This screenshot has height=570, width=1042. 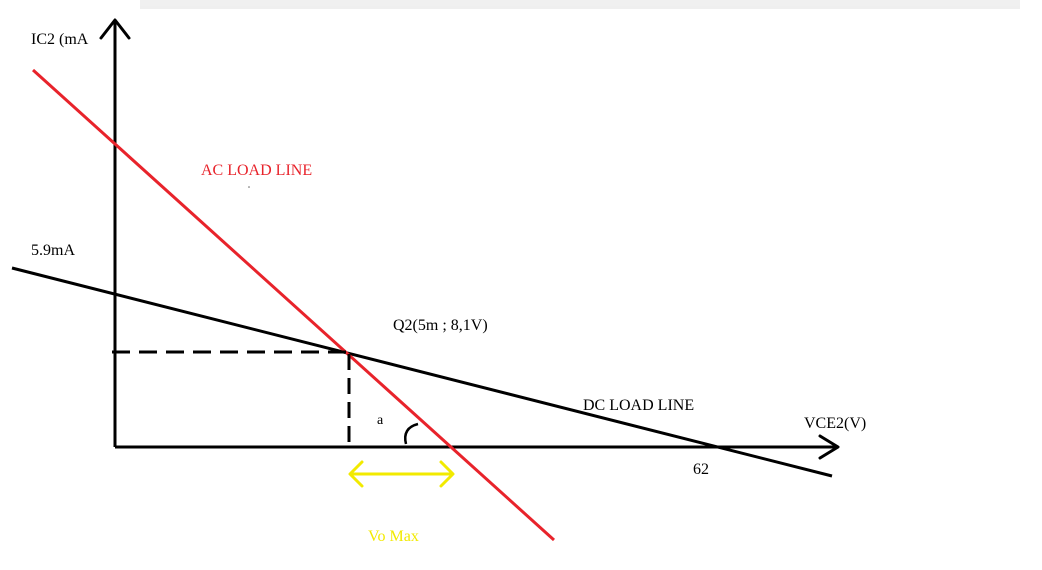 What do you see at coordinates (393, 536) in the screenshot?
I see `vo-max-label: Vo Max` at bounding box center [393, 536].